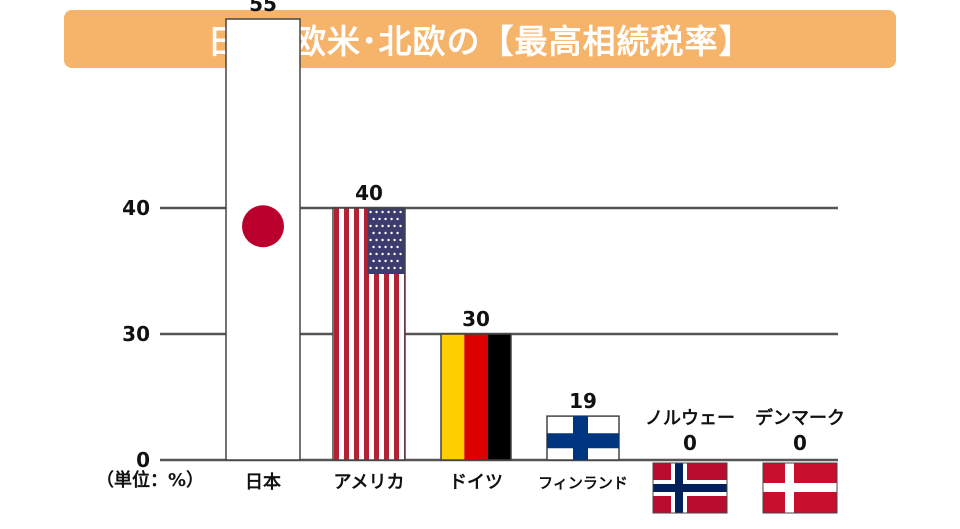 The image size is (960, 529). What do you see at coordinates (143, 460) in the screenshot?
I see `y-tick-label: 0` at bounding box center [143, 460].